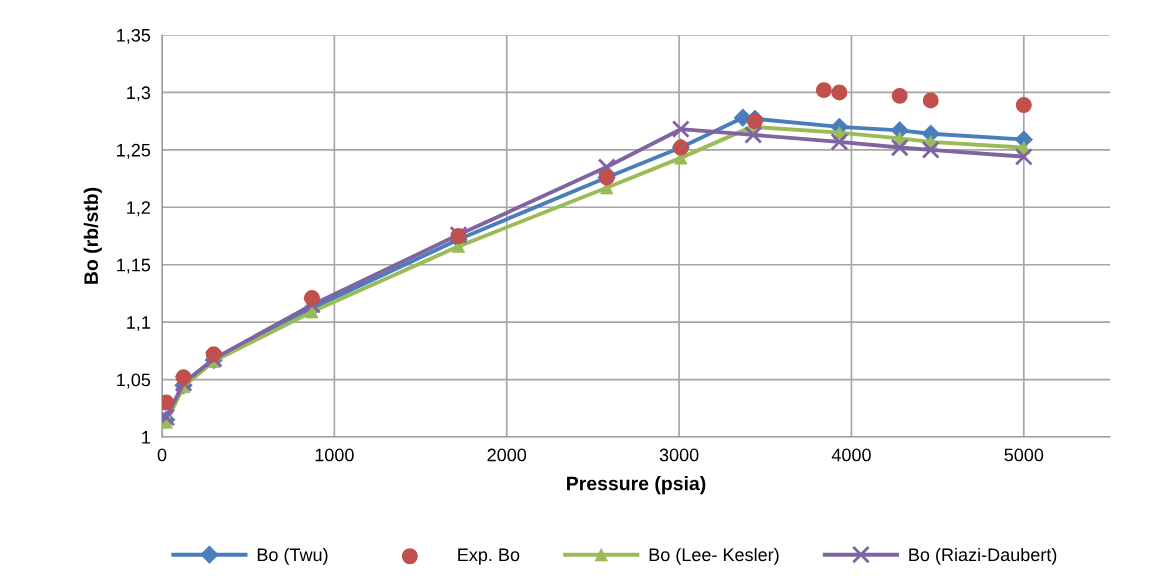  I want to click on x-tick-label: 0, so click(162, 455).